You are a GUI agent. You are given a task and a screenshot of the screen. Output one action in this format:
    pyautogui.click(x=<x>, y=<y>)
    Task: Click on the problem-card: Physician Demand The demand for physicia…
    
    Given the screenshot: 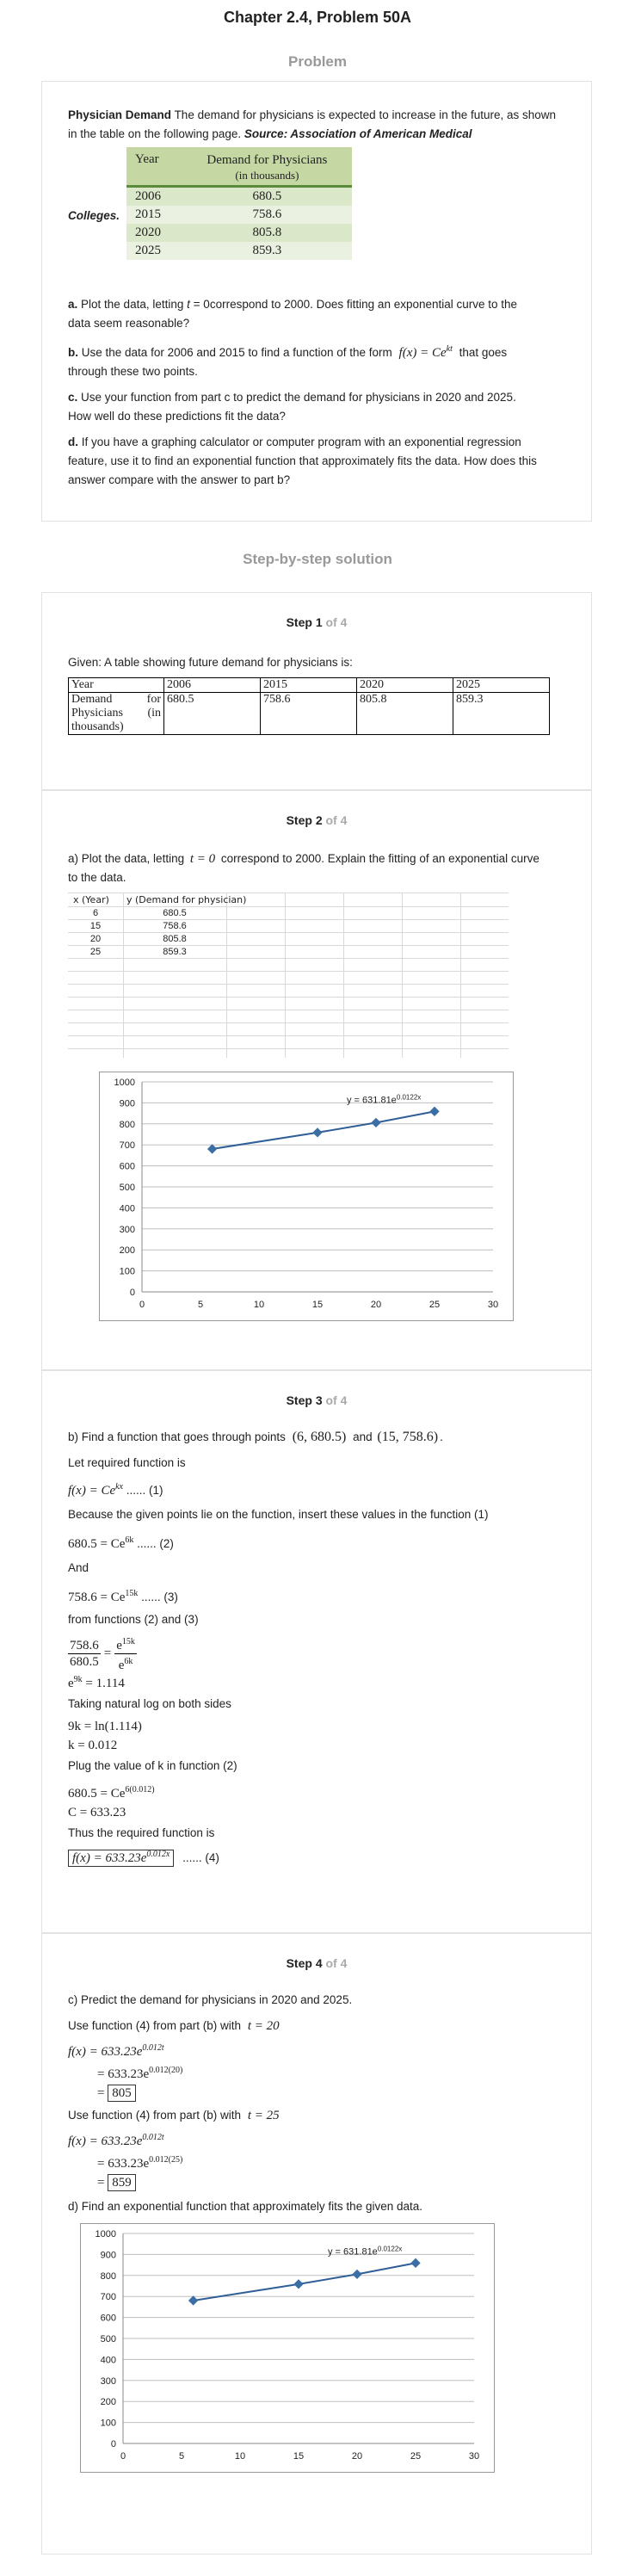 What is the action you would take?
    pyautogui.click(x=316, y=301)
    